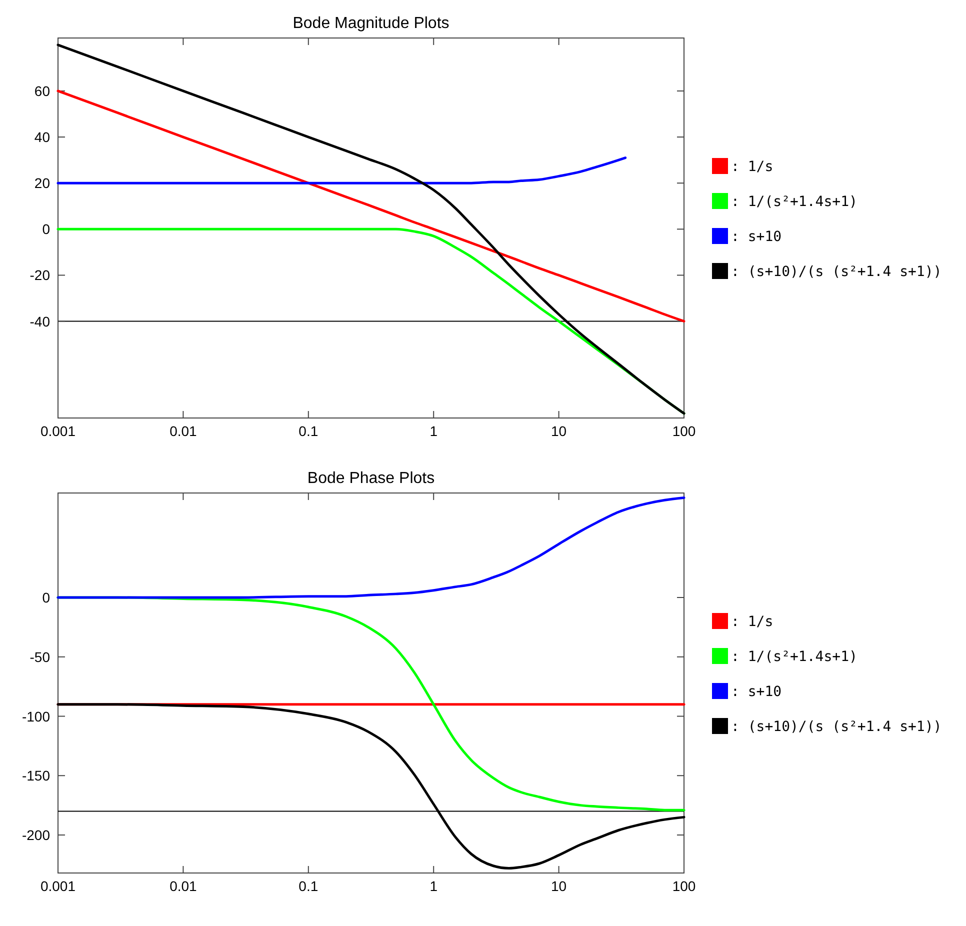  I want to click on y-tick-label: -150, so click(36, 776).